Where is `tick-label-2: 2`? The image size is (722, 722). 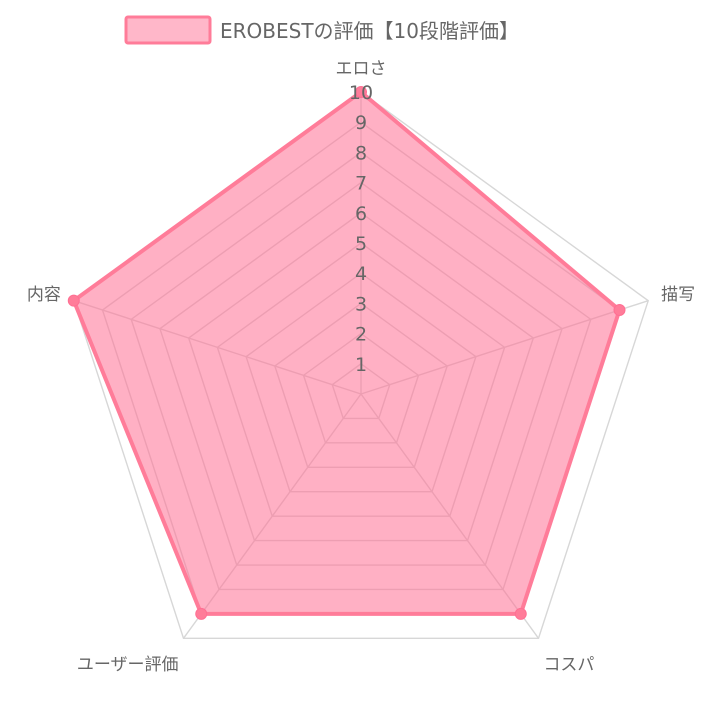 tick-label-2: 2 is located at coordinates (361, 335).